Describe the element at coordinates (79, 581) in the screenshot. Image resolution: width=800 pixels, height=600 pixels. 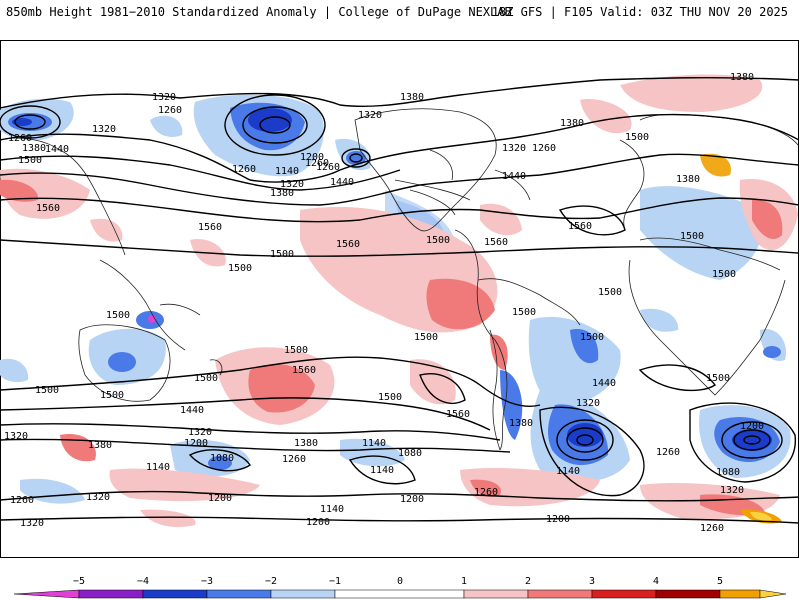
I see `colorbar-tick: −5` at that location.